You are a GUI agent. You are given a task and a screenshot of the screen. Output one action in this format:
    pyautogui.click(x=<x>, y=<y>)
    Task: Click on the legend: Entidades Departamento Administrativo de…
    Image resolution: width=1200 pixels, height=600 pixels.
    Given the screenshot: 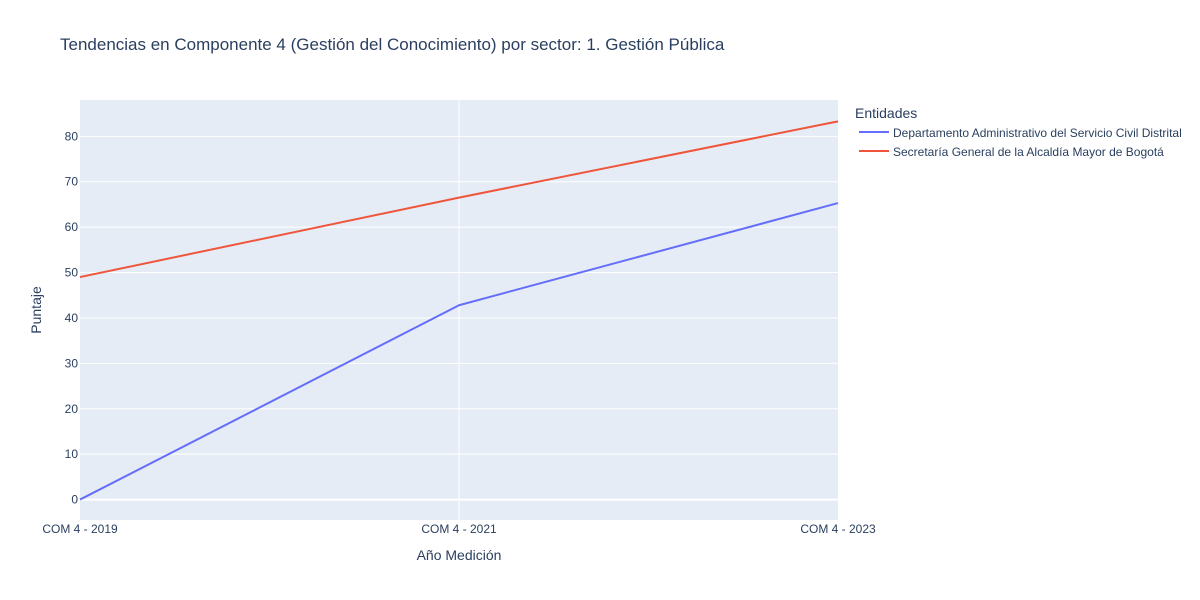 What is the action you would take?
    pyautogui.click(x=1018, y=132)
    